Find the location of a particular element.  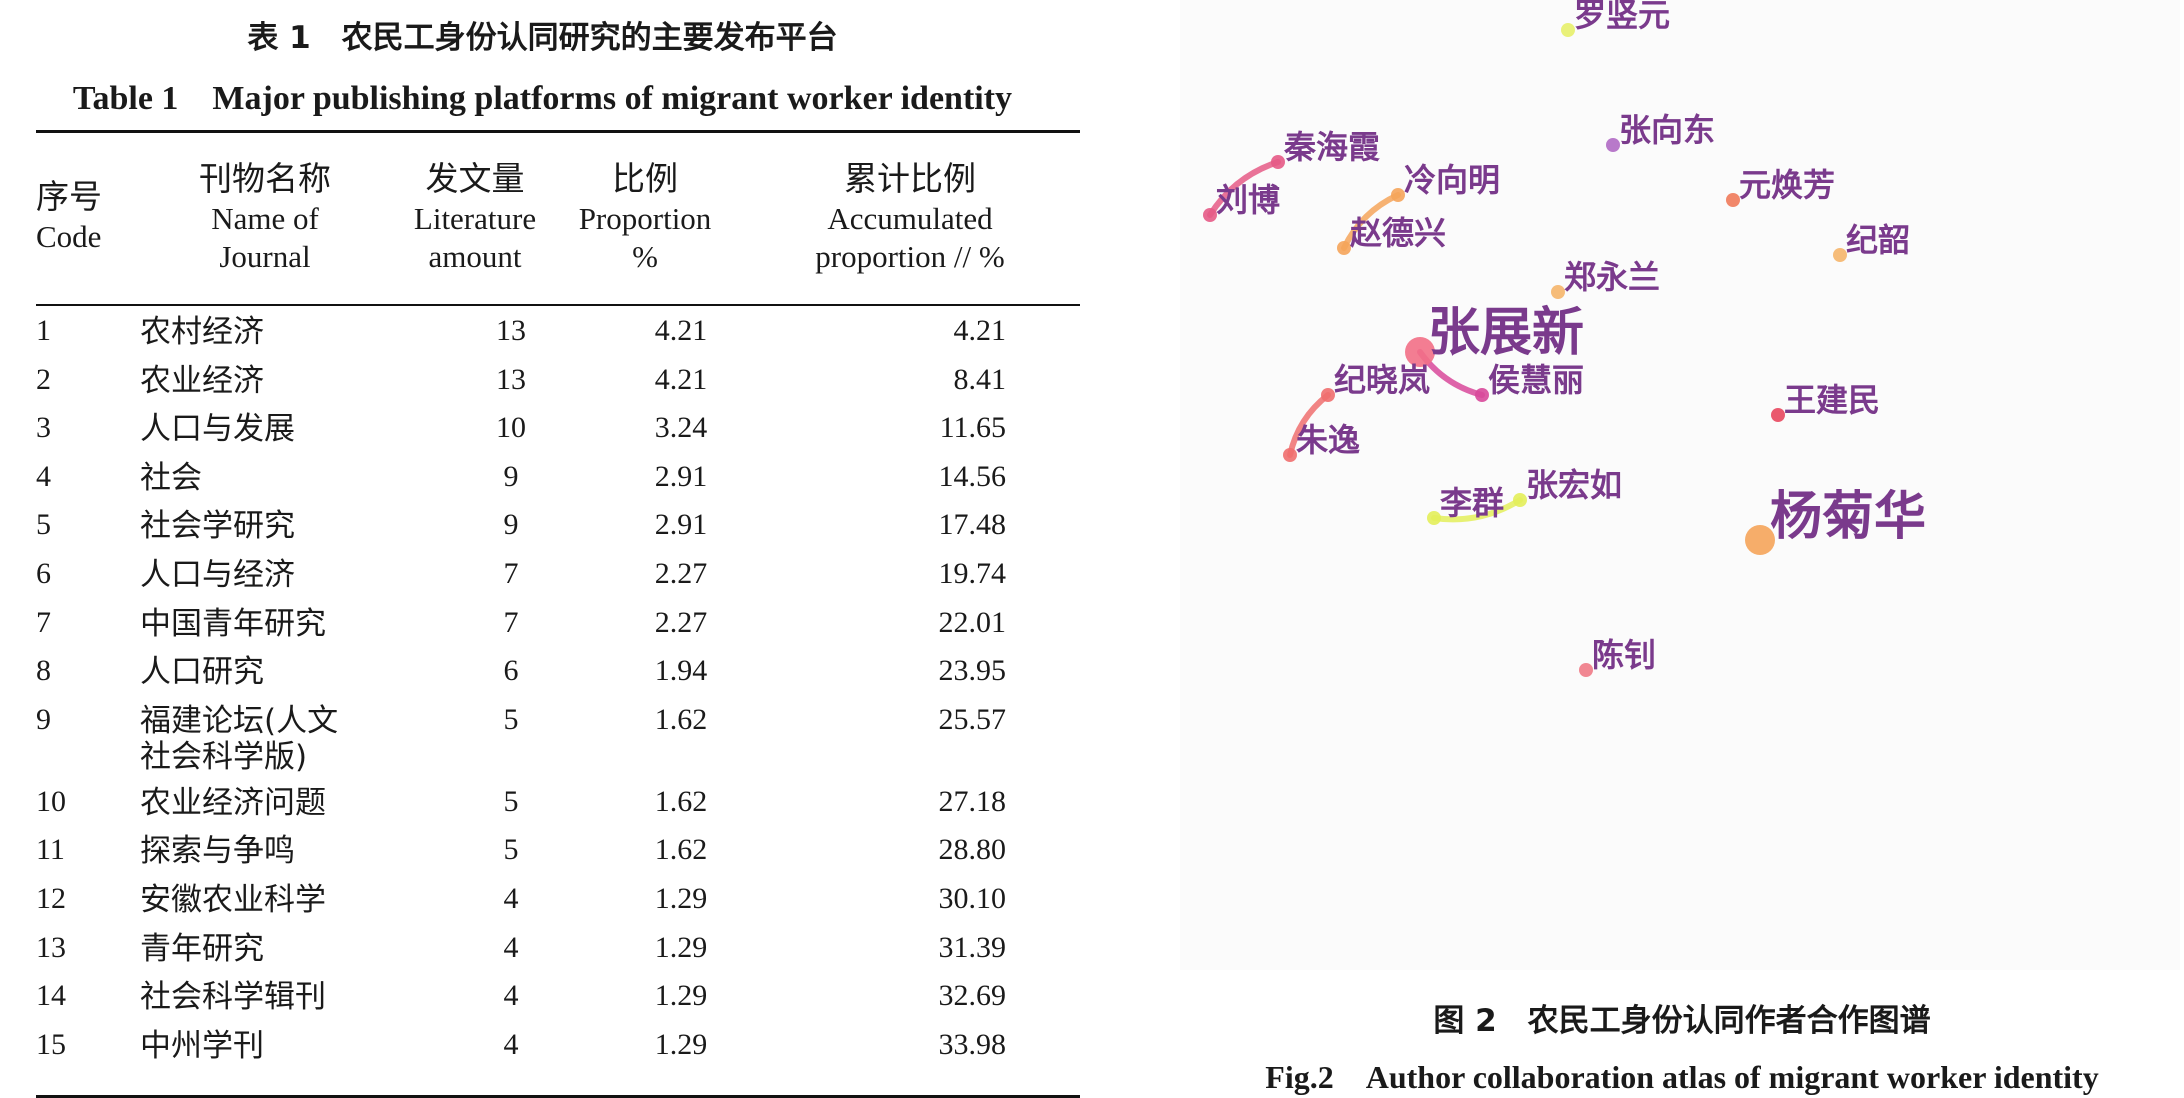

table-row: 15 中州学刊 4 1.29 33.98 is located at coordinates (558, 1048).